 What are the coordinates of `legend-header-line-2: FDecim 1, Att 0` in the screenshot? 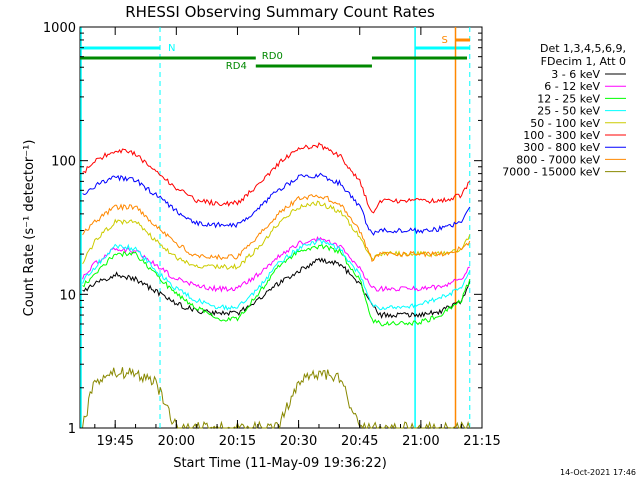 It's located at (583, 61).